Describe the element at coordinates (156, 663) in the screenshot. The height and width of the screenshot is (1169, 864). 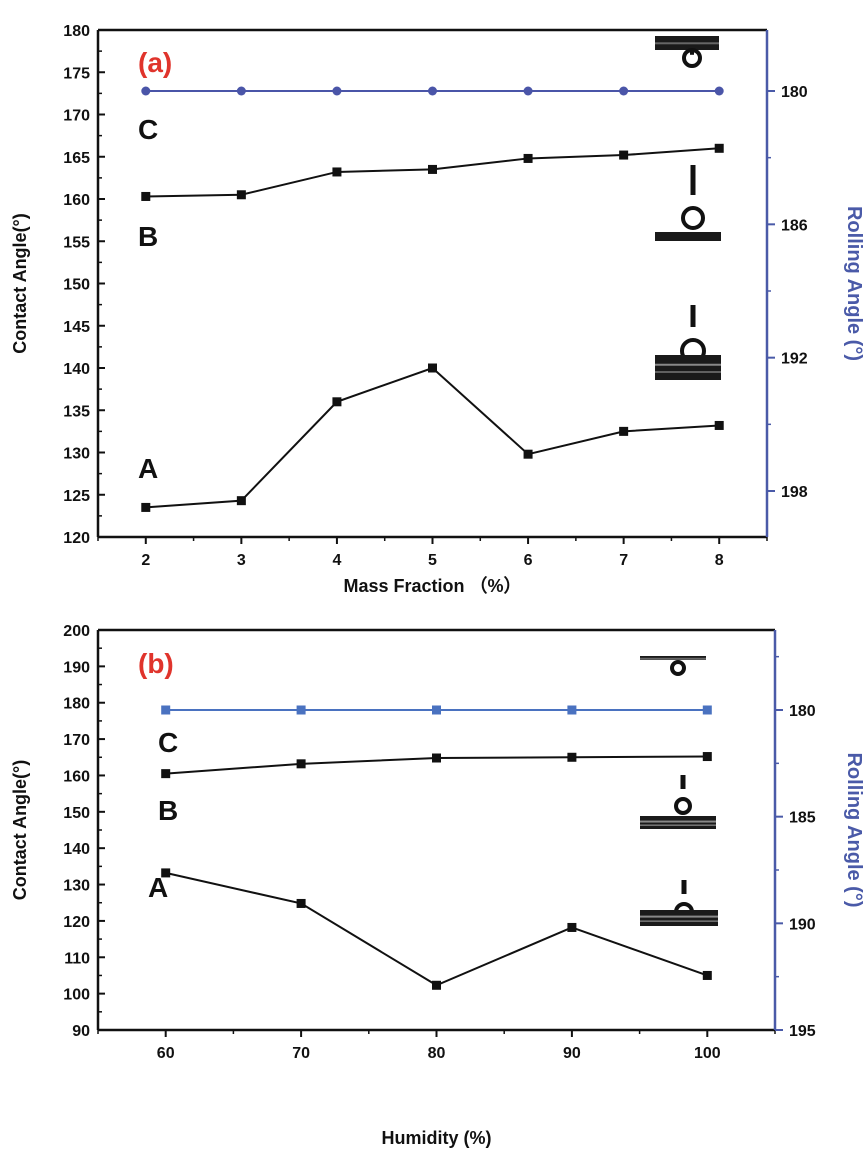
I see `panel-label: (b)` at that location.